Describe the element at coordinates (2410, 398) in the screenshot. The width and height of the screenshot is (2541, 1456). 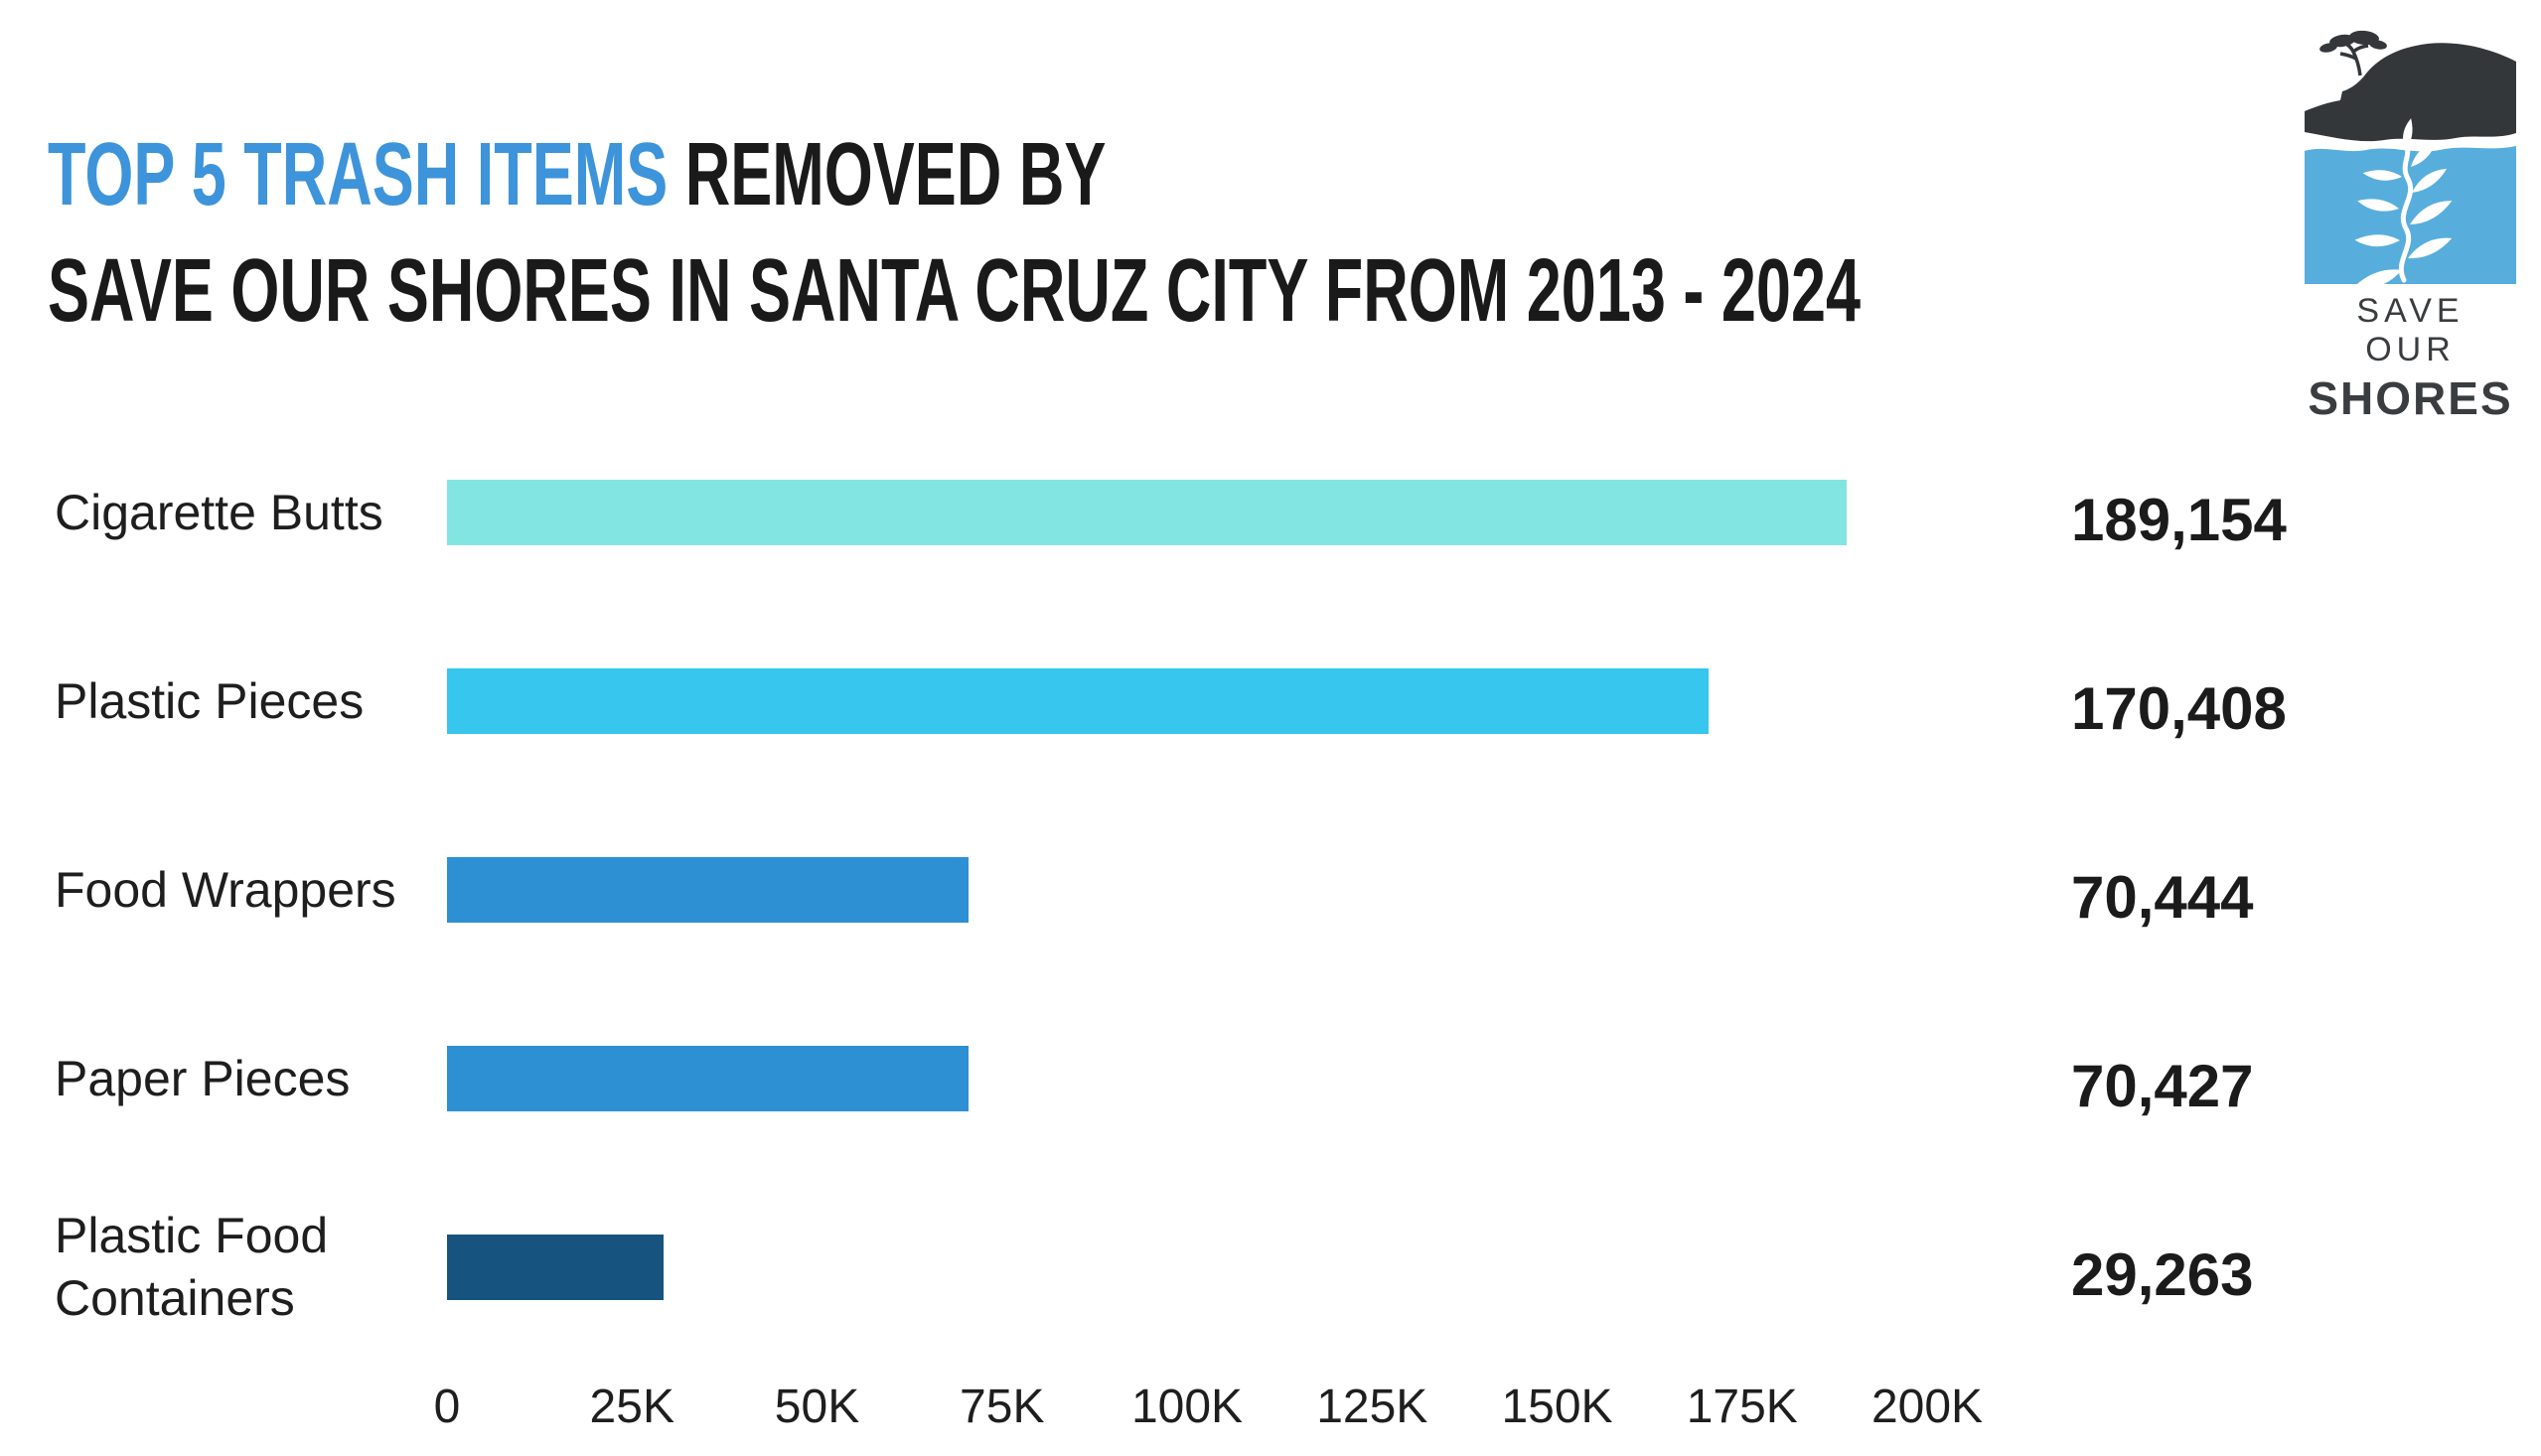
I see `logo-text-line2: SHORES` at that location.